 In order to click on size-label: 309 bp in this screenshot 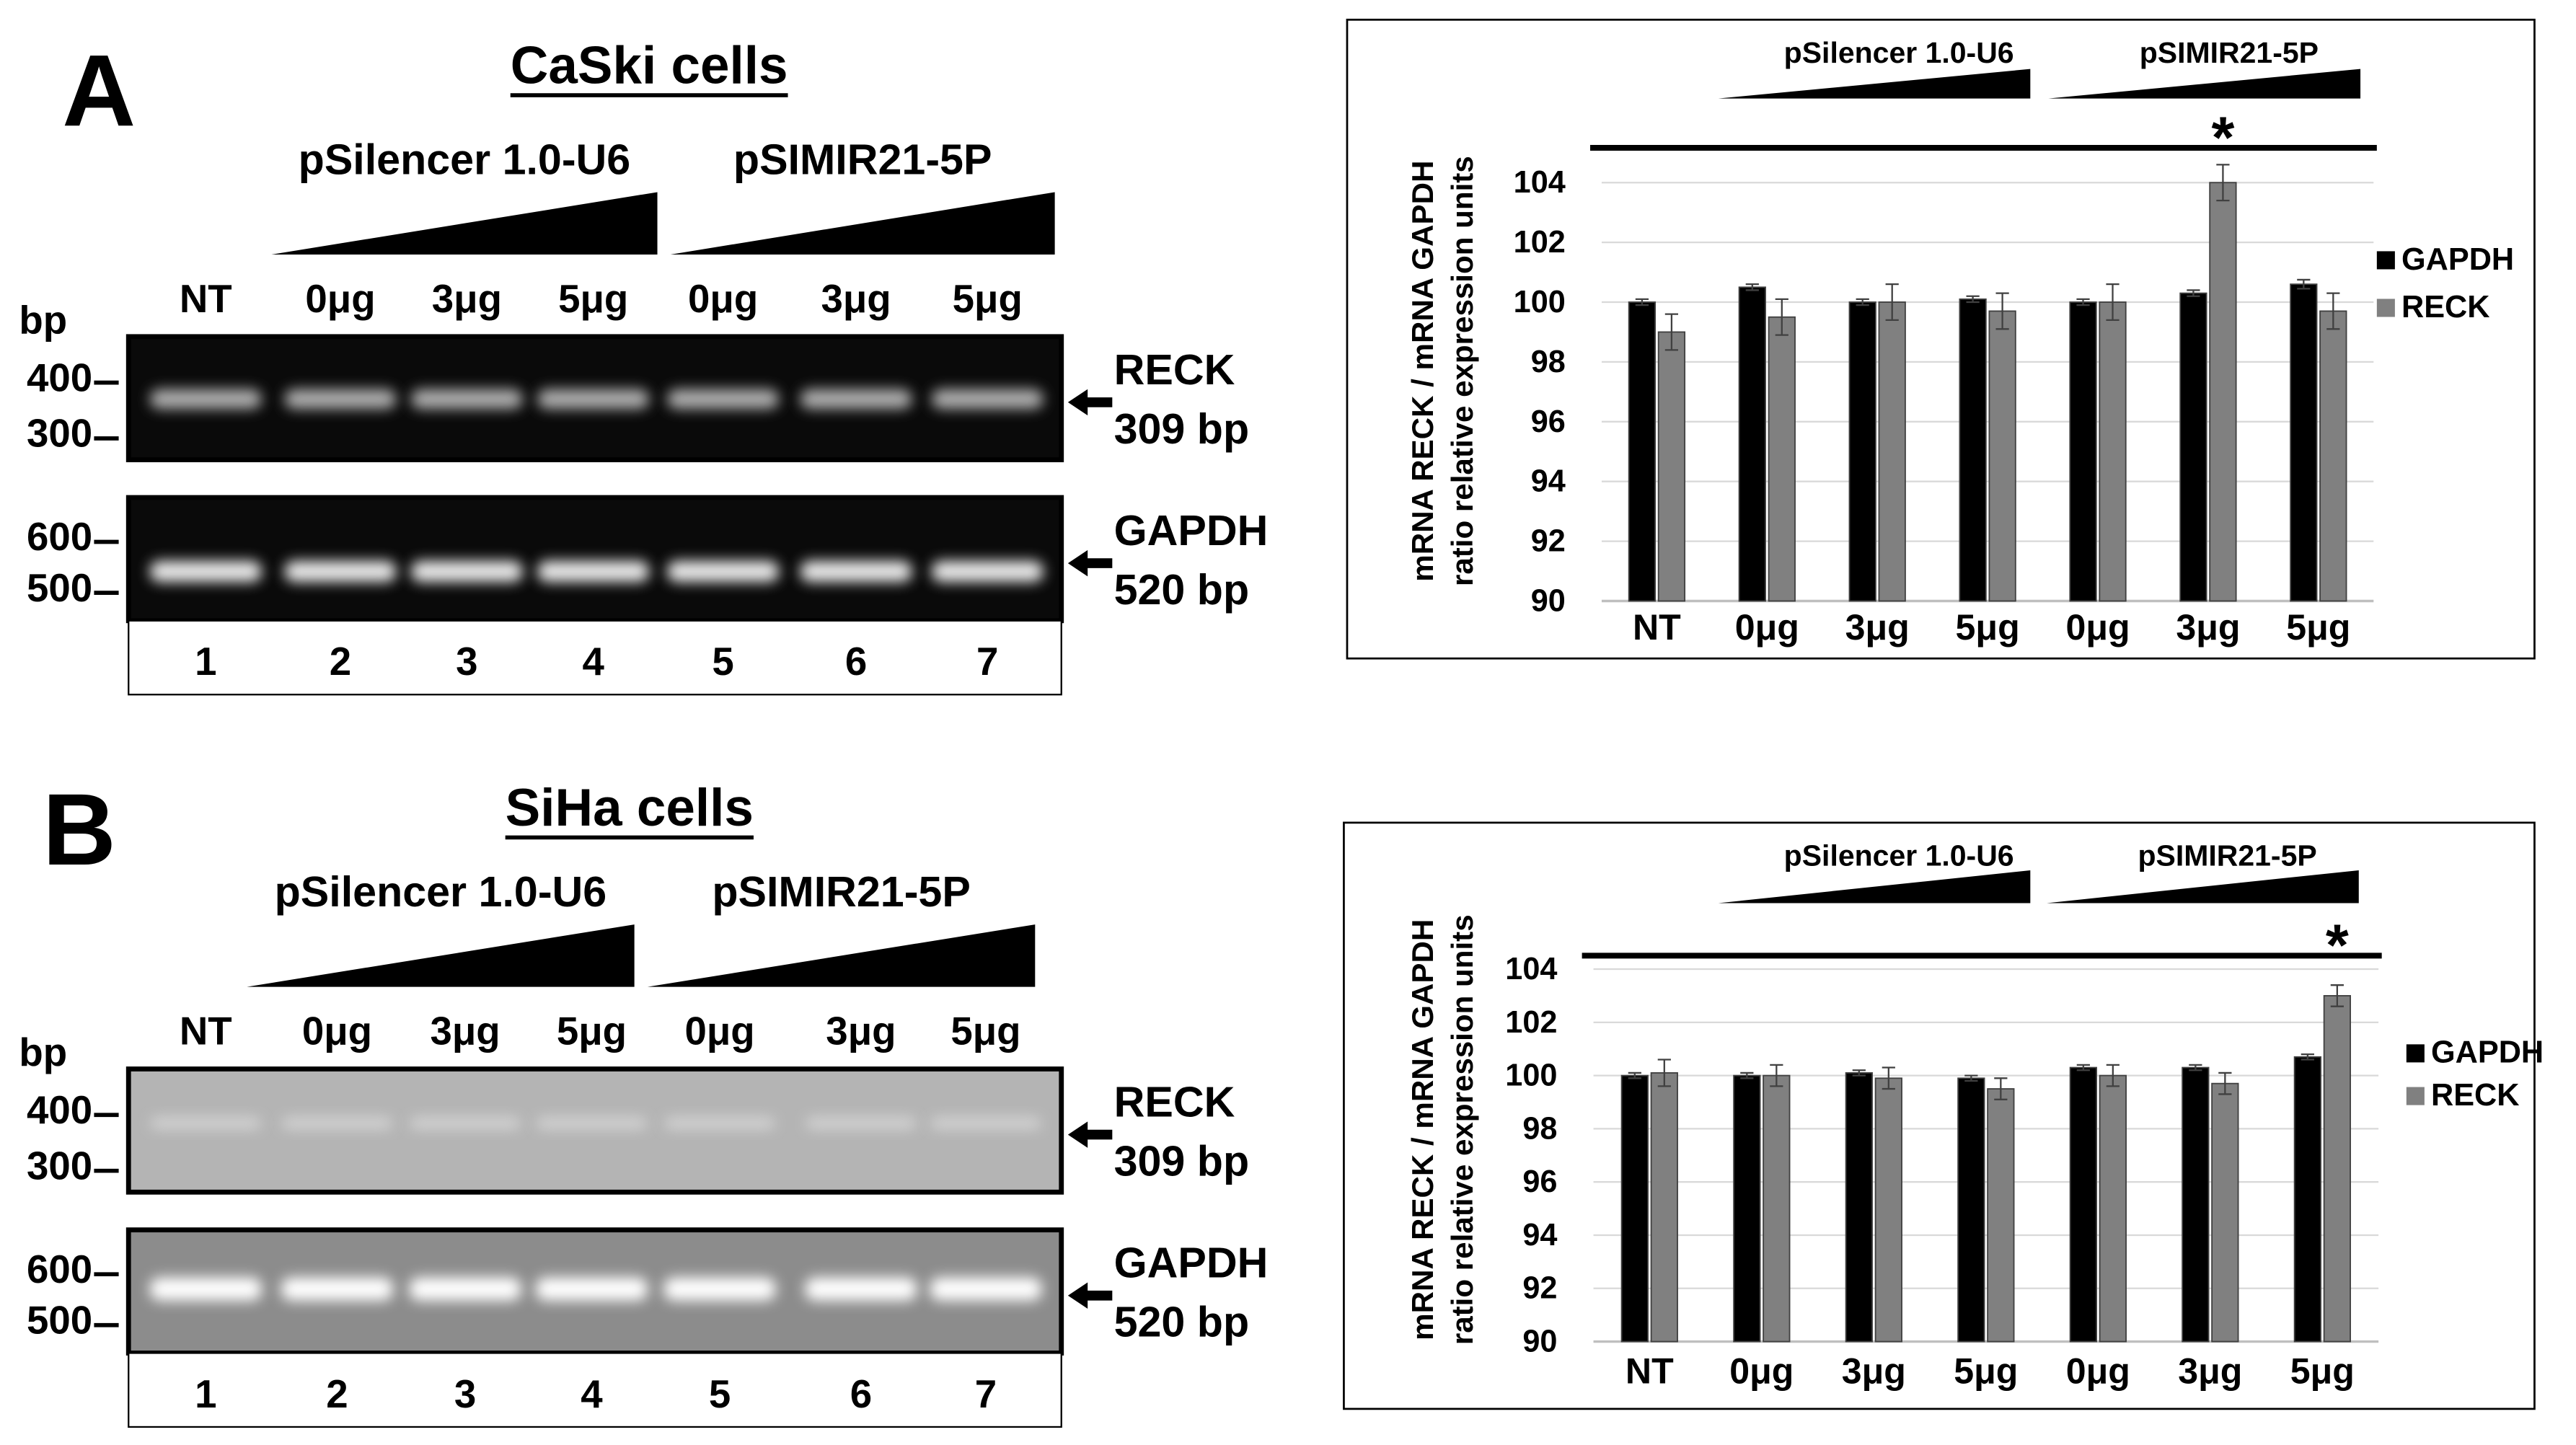, I will do `click(1182, 429)`.